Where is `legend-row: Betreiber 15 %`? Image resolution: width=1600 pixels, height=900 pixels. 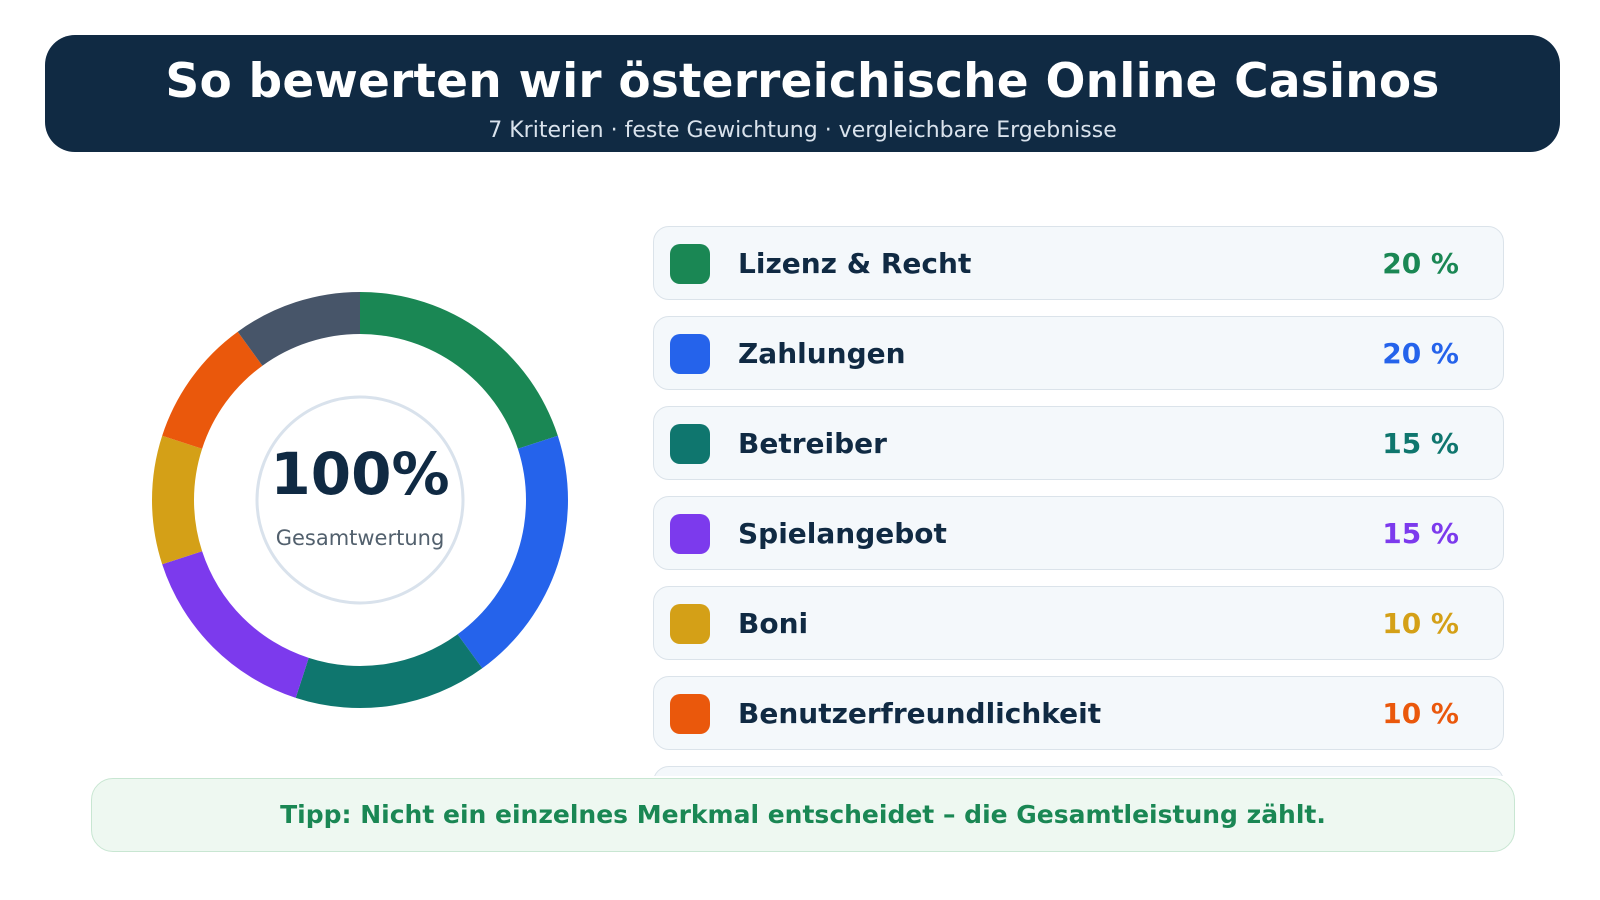
legend-row: Betreiber 15 % is located at coordinates (1078, 443).